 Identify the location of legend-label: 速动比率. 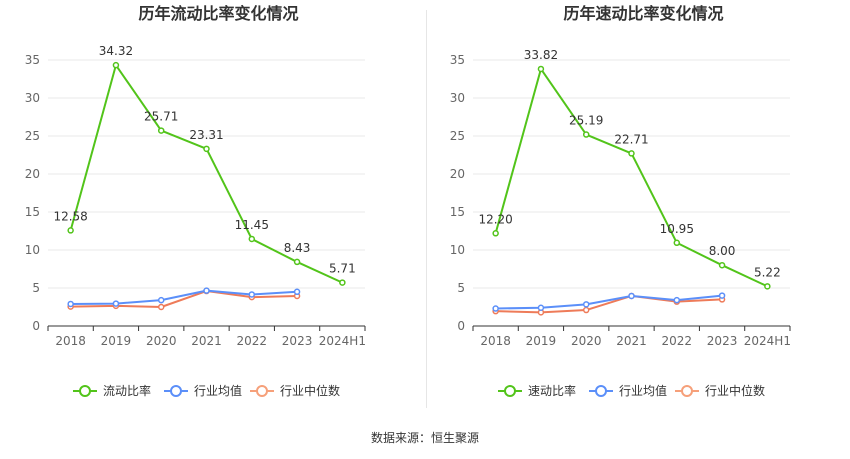
(552, 390).